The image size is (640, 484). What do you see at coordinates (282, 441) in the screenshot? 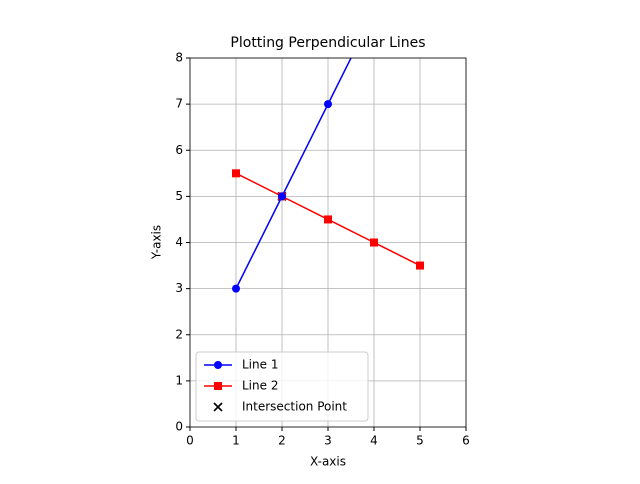
I see `x-tick-label: 2` at bounding box center [282, 441].